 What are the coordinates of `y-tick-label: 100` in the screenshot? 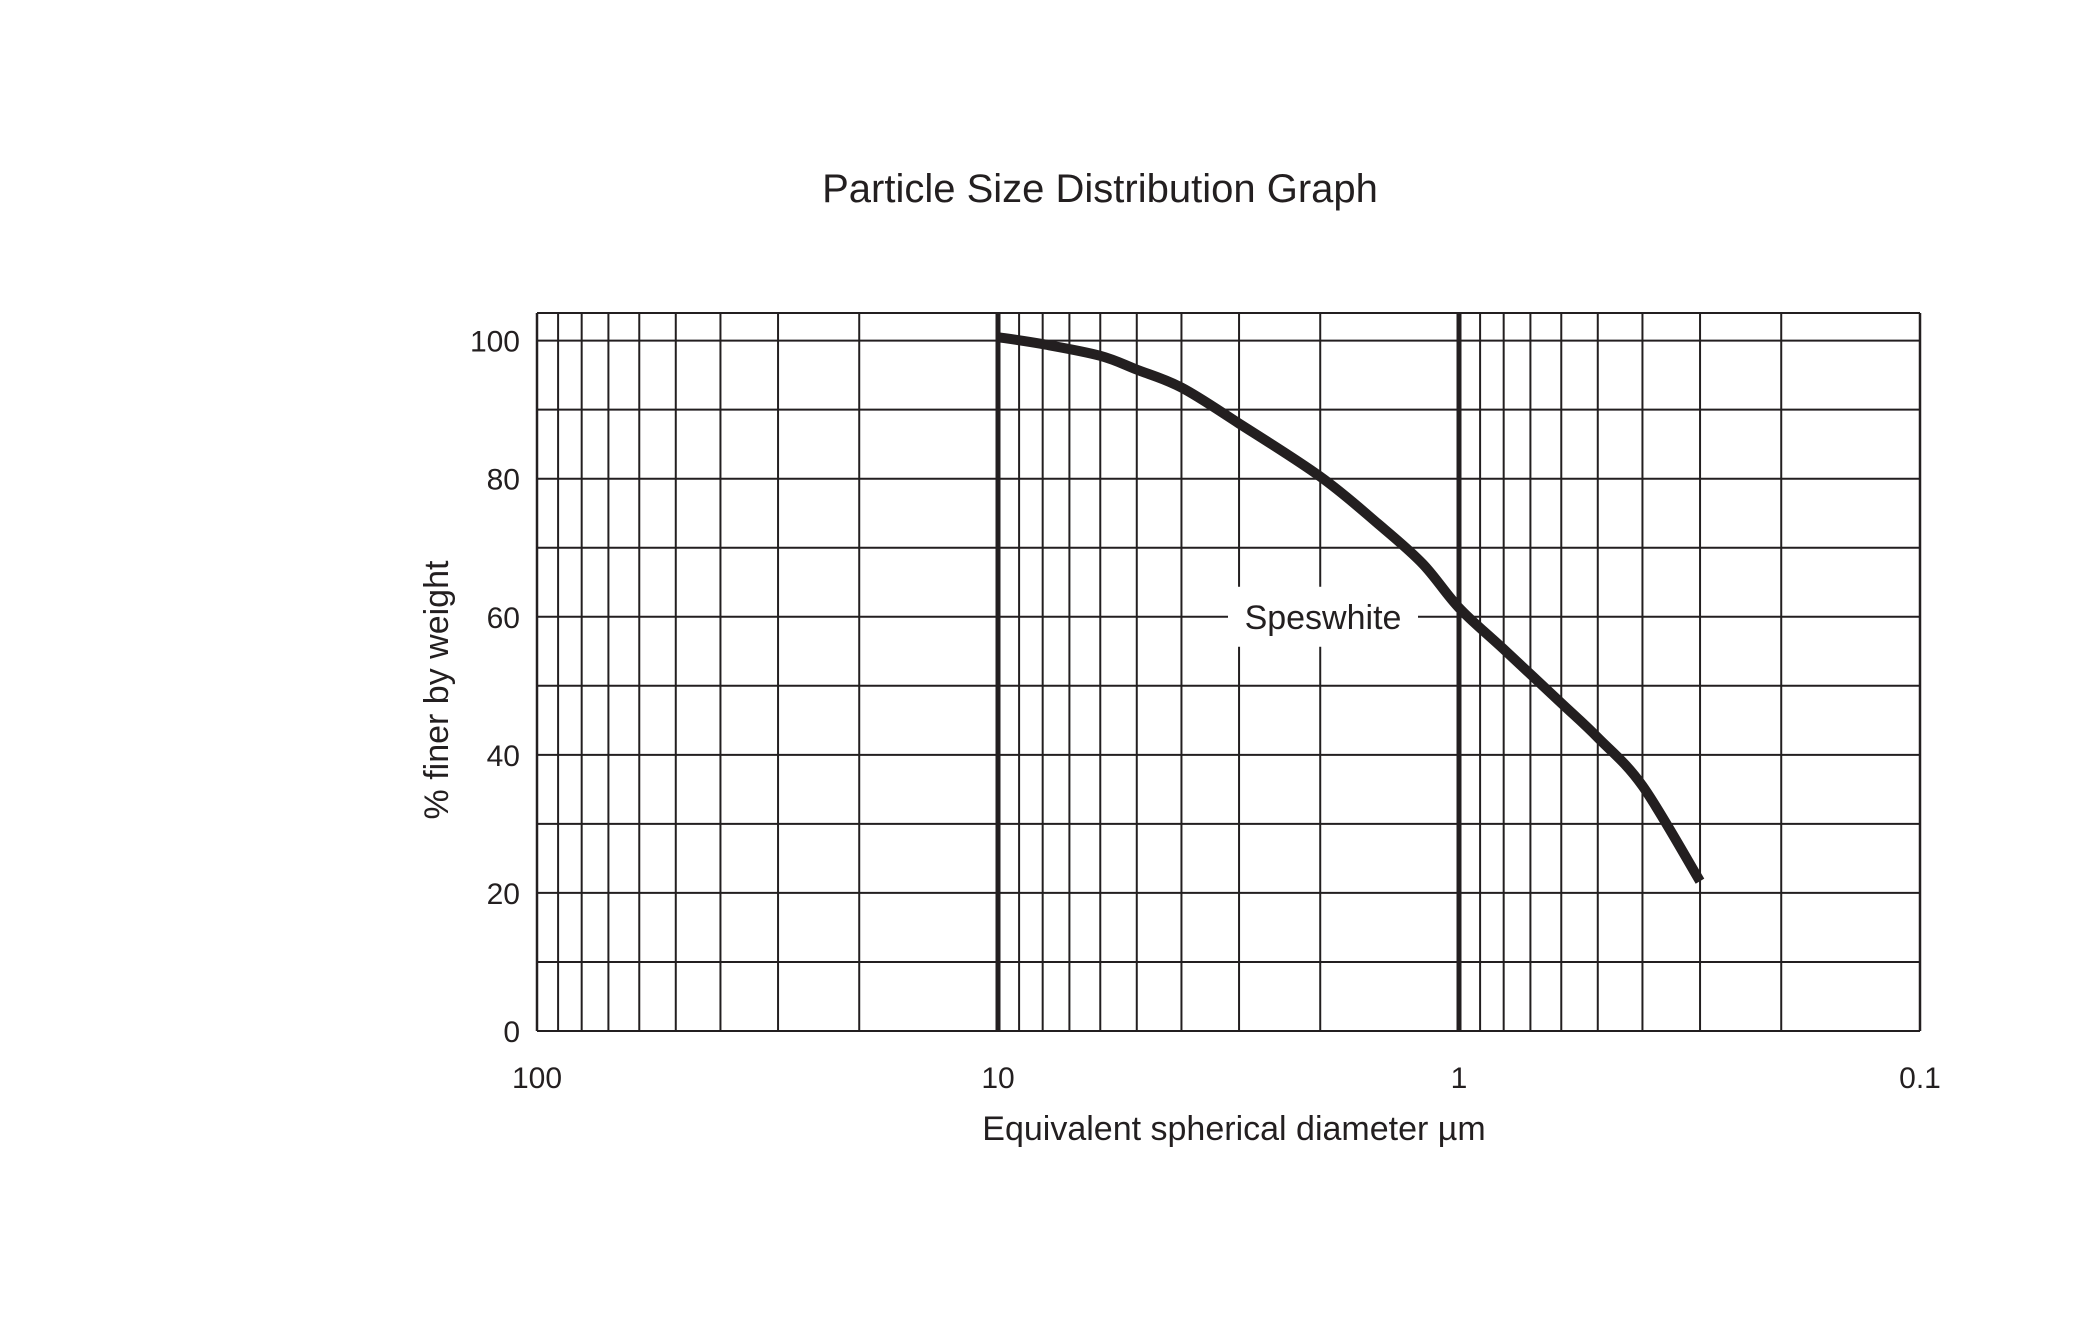 It's located at (495, 342).